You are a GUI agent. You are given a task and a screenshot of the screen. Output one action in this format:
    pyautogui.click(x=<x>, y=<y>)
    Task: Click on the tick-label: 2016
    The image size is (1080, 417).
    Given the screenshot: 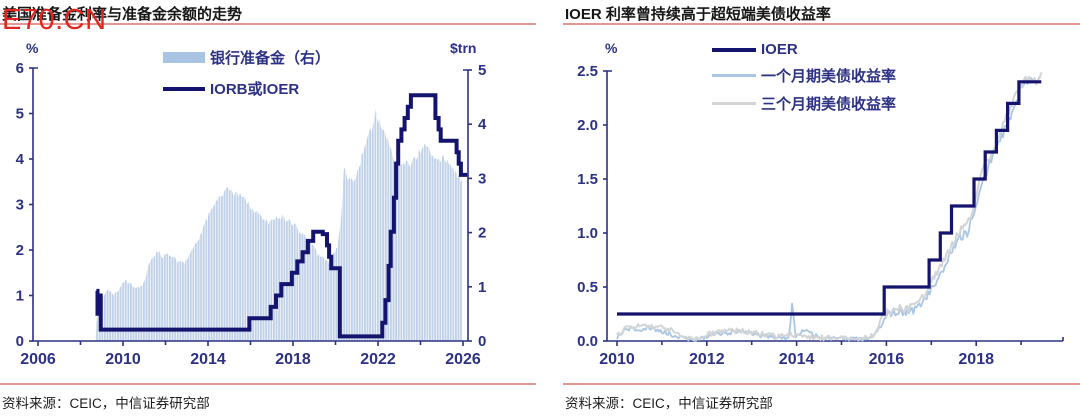 What is the action you would take?
    pyautogui.click(x=887, y=359)
    